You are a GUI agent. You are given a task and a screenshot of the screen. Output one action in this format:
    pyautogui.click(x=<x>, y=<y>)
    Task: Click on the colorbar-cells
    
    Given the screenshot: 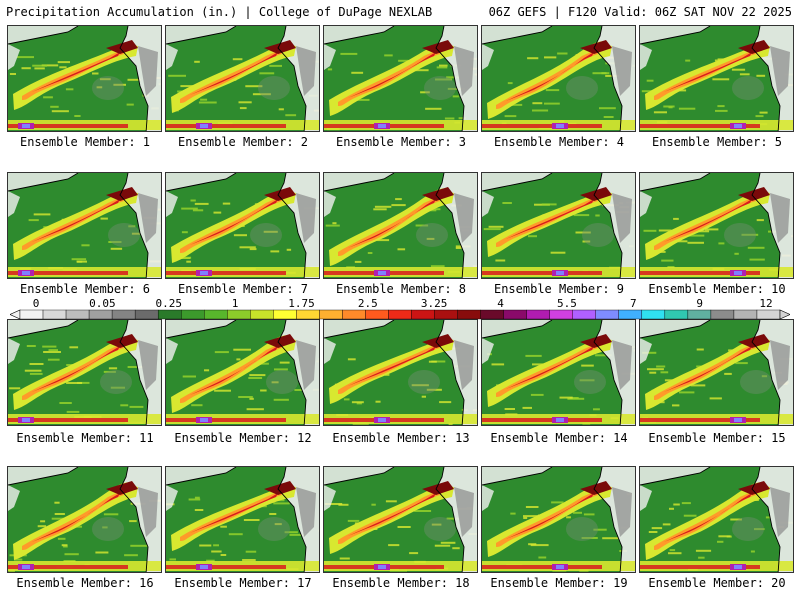 What is the action you would take?
    pyautogui.click(x=400, y=314)
    